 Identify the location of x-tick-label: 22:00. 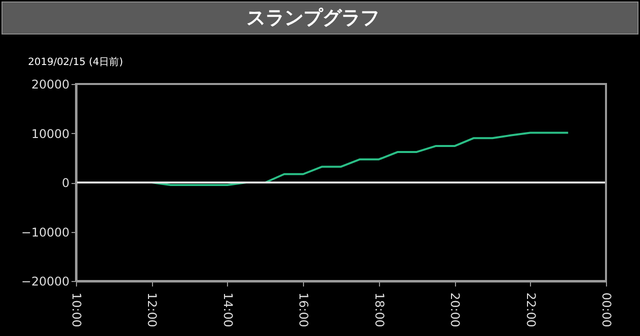
(531, 310).